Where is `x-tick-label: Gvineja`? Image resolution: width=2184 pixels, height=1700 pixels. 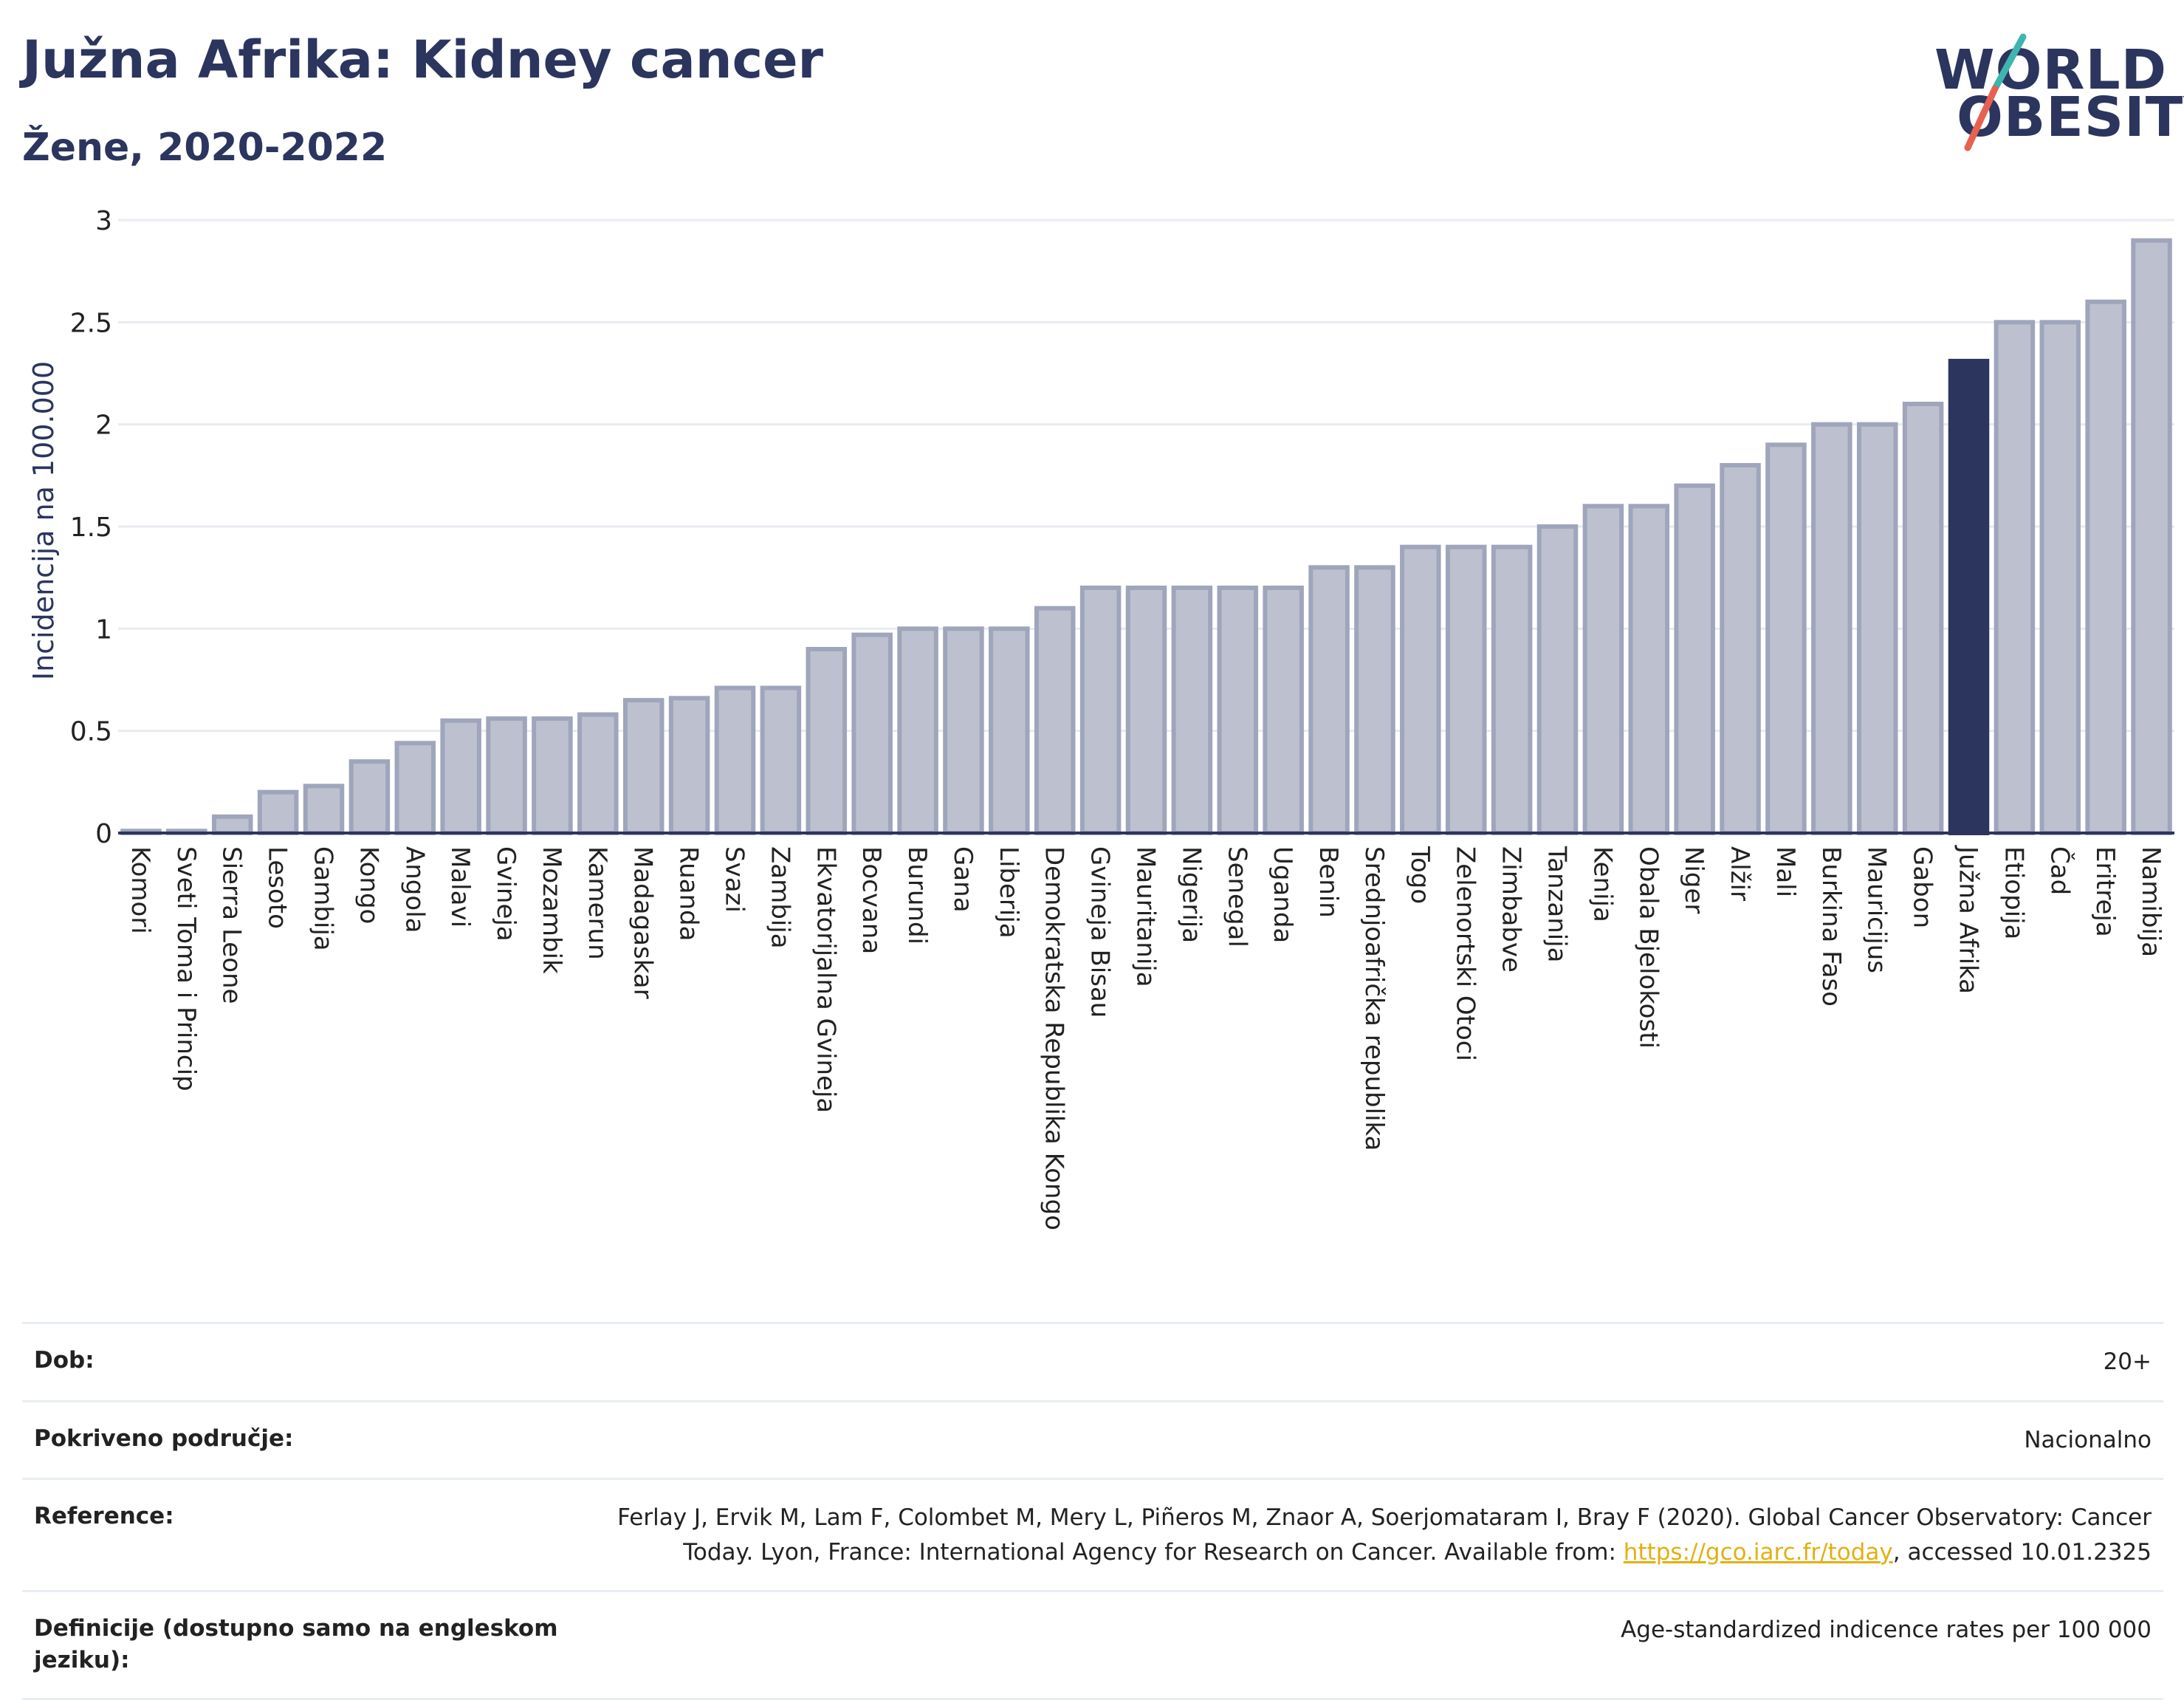 x-tick-label: Gvineja is located at coordinates (506, 894).